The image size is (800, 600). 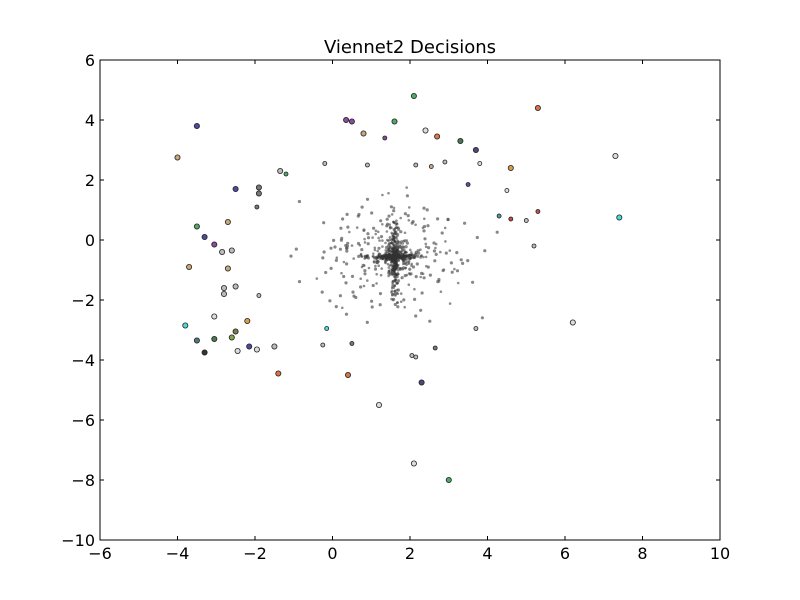 I want to click on dense-cluster-layer, so click(x=394, y=255).